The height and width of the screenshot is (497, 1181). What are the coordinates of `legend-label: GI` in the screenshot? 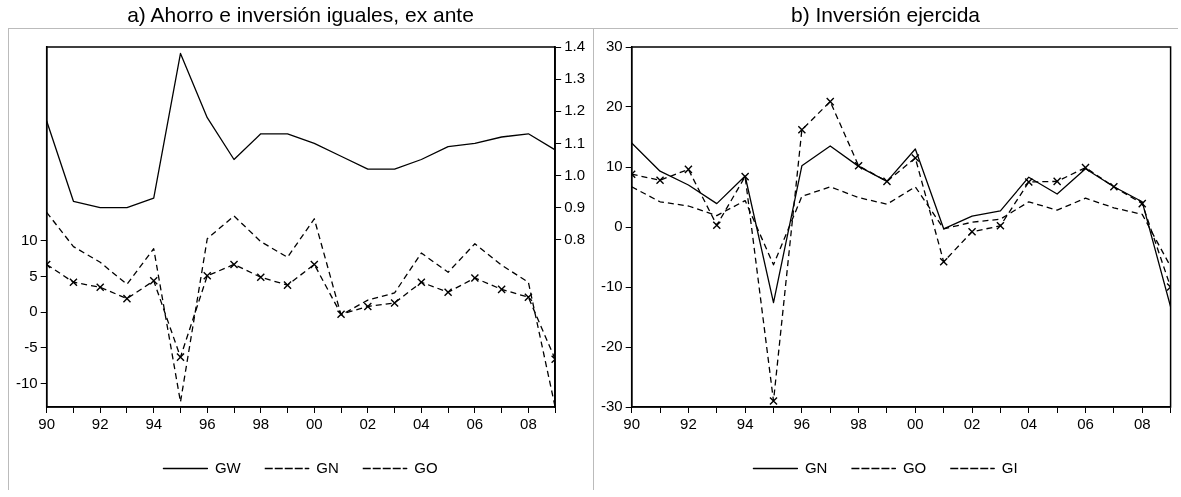 It's located at (1009, 467).